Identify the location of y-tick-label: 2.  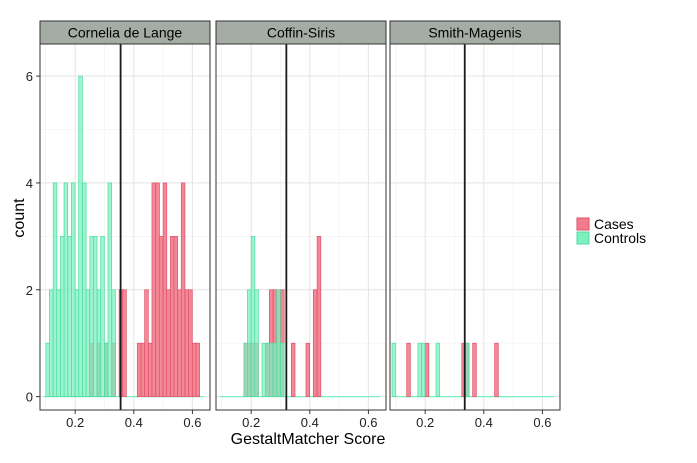
(29, 290).